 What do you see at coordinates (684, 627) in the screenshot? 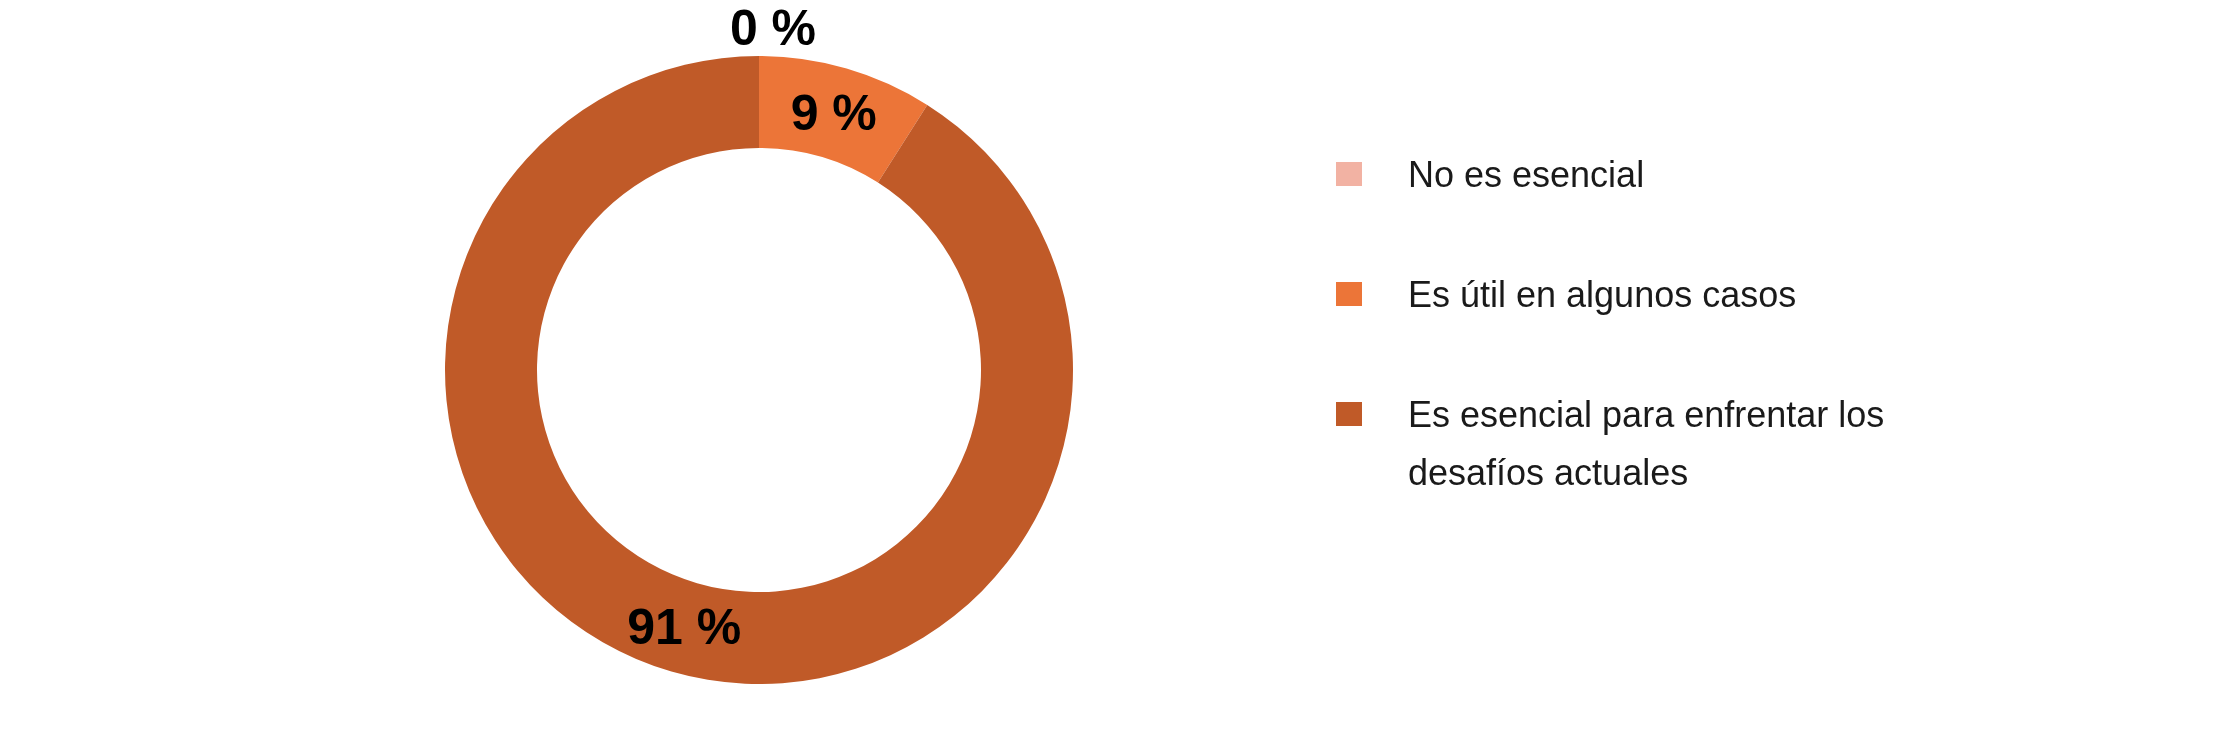
I see `data-label: 91 %` at bounding box center [684, 627].